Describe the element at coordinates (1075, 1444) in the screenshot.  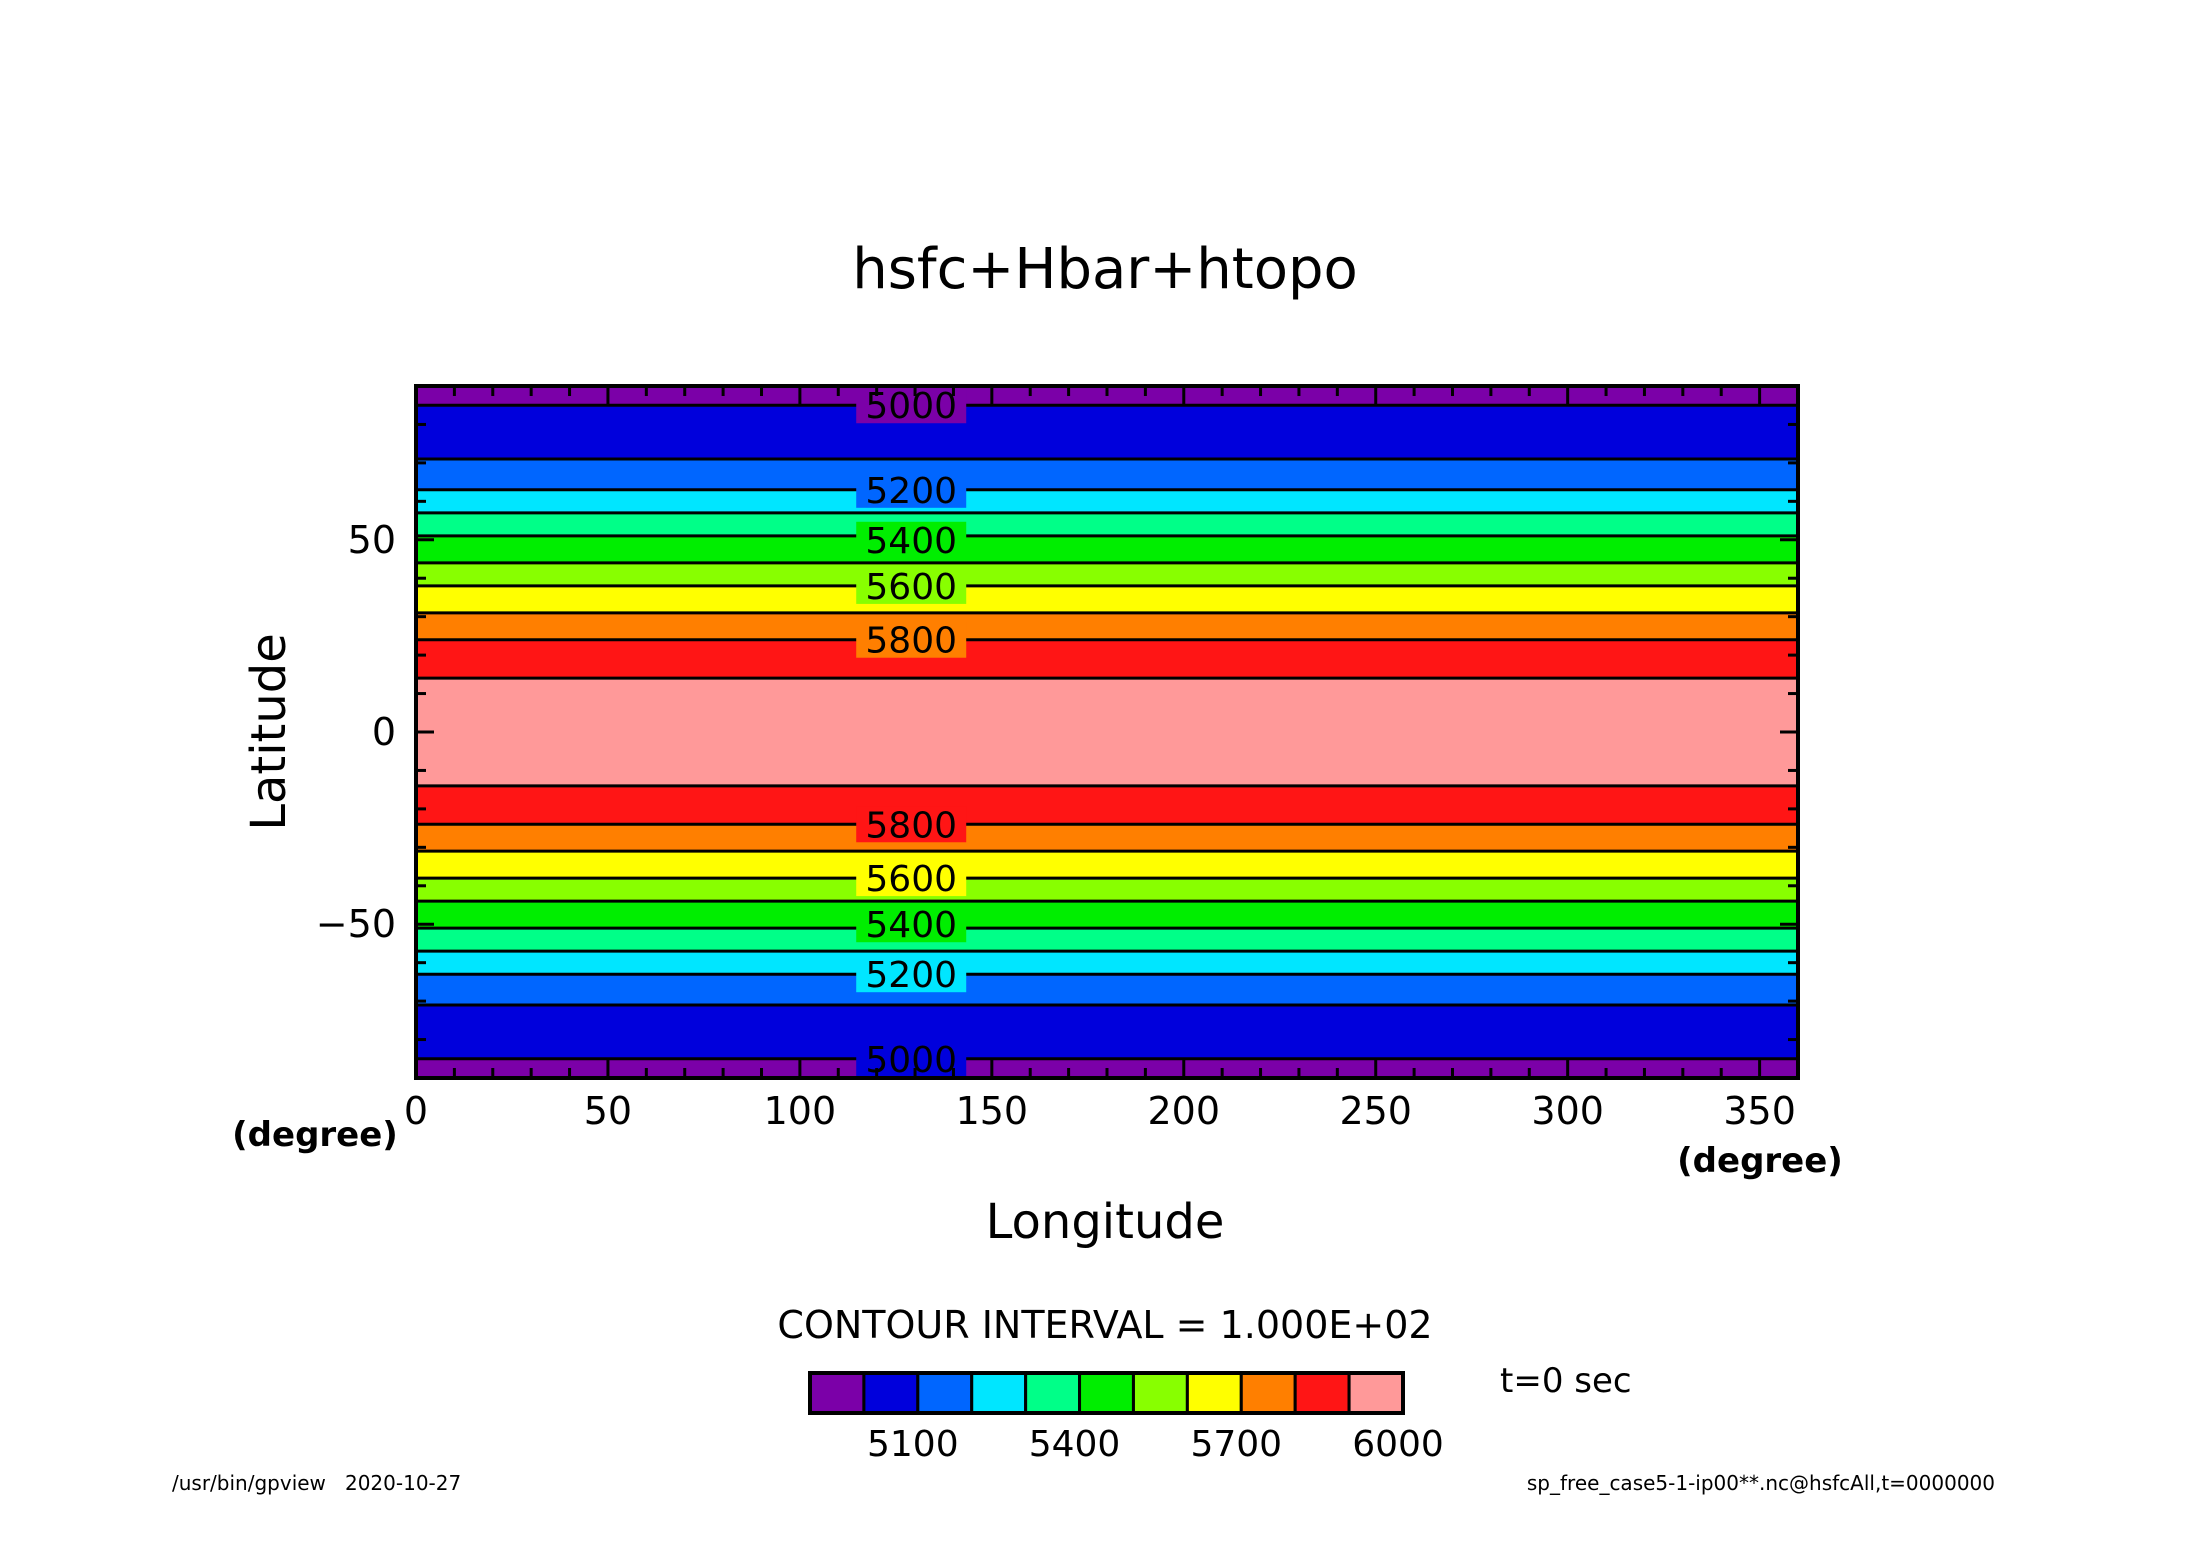
I see `colorbar-tick-label-1: 5400` at that location.